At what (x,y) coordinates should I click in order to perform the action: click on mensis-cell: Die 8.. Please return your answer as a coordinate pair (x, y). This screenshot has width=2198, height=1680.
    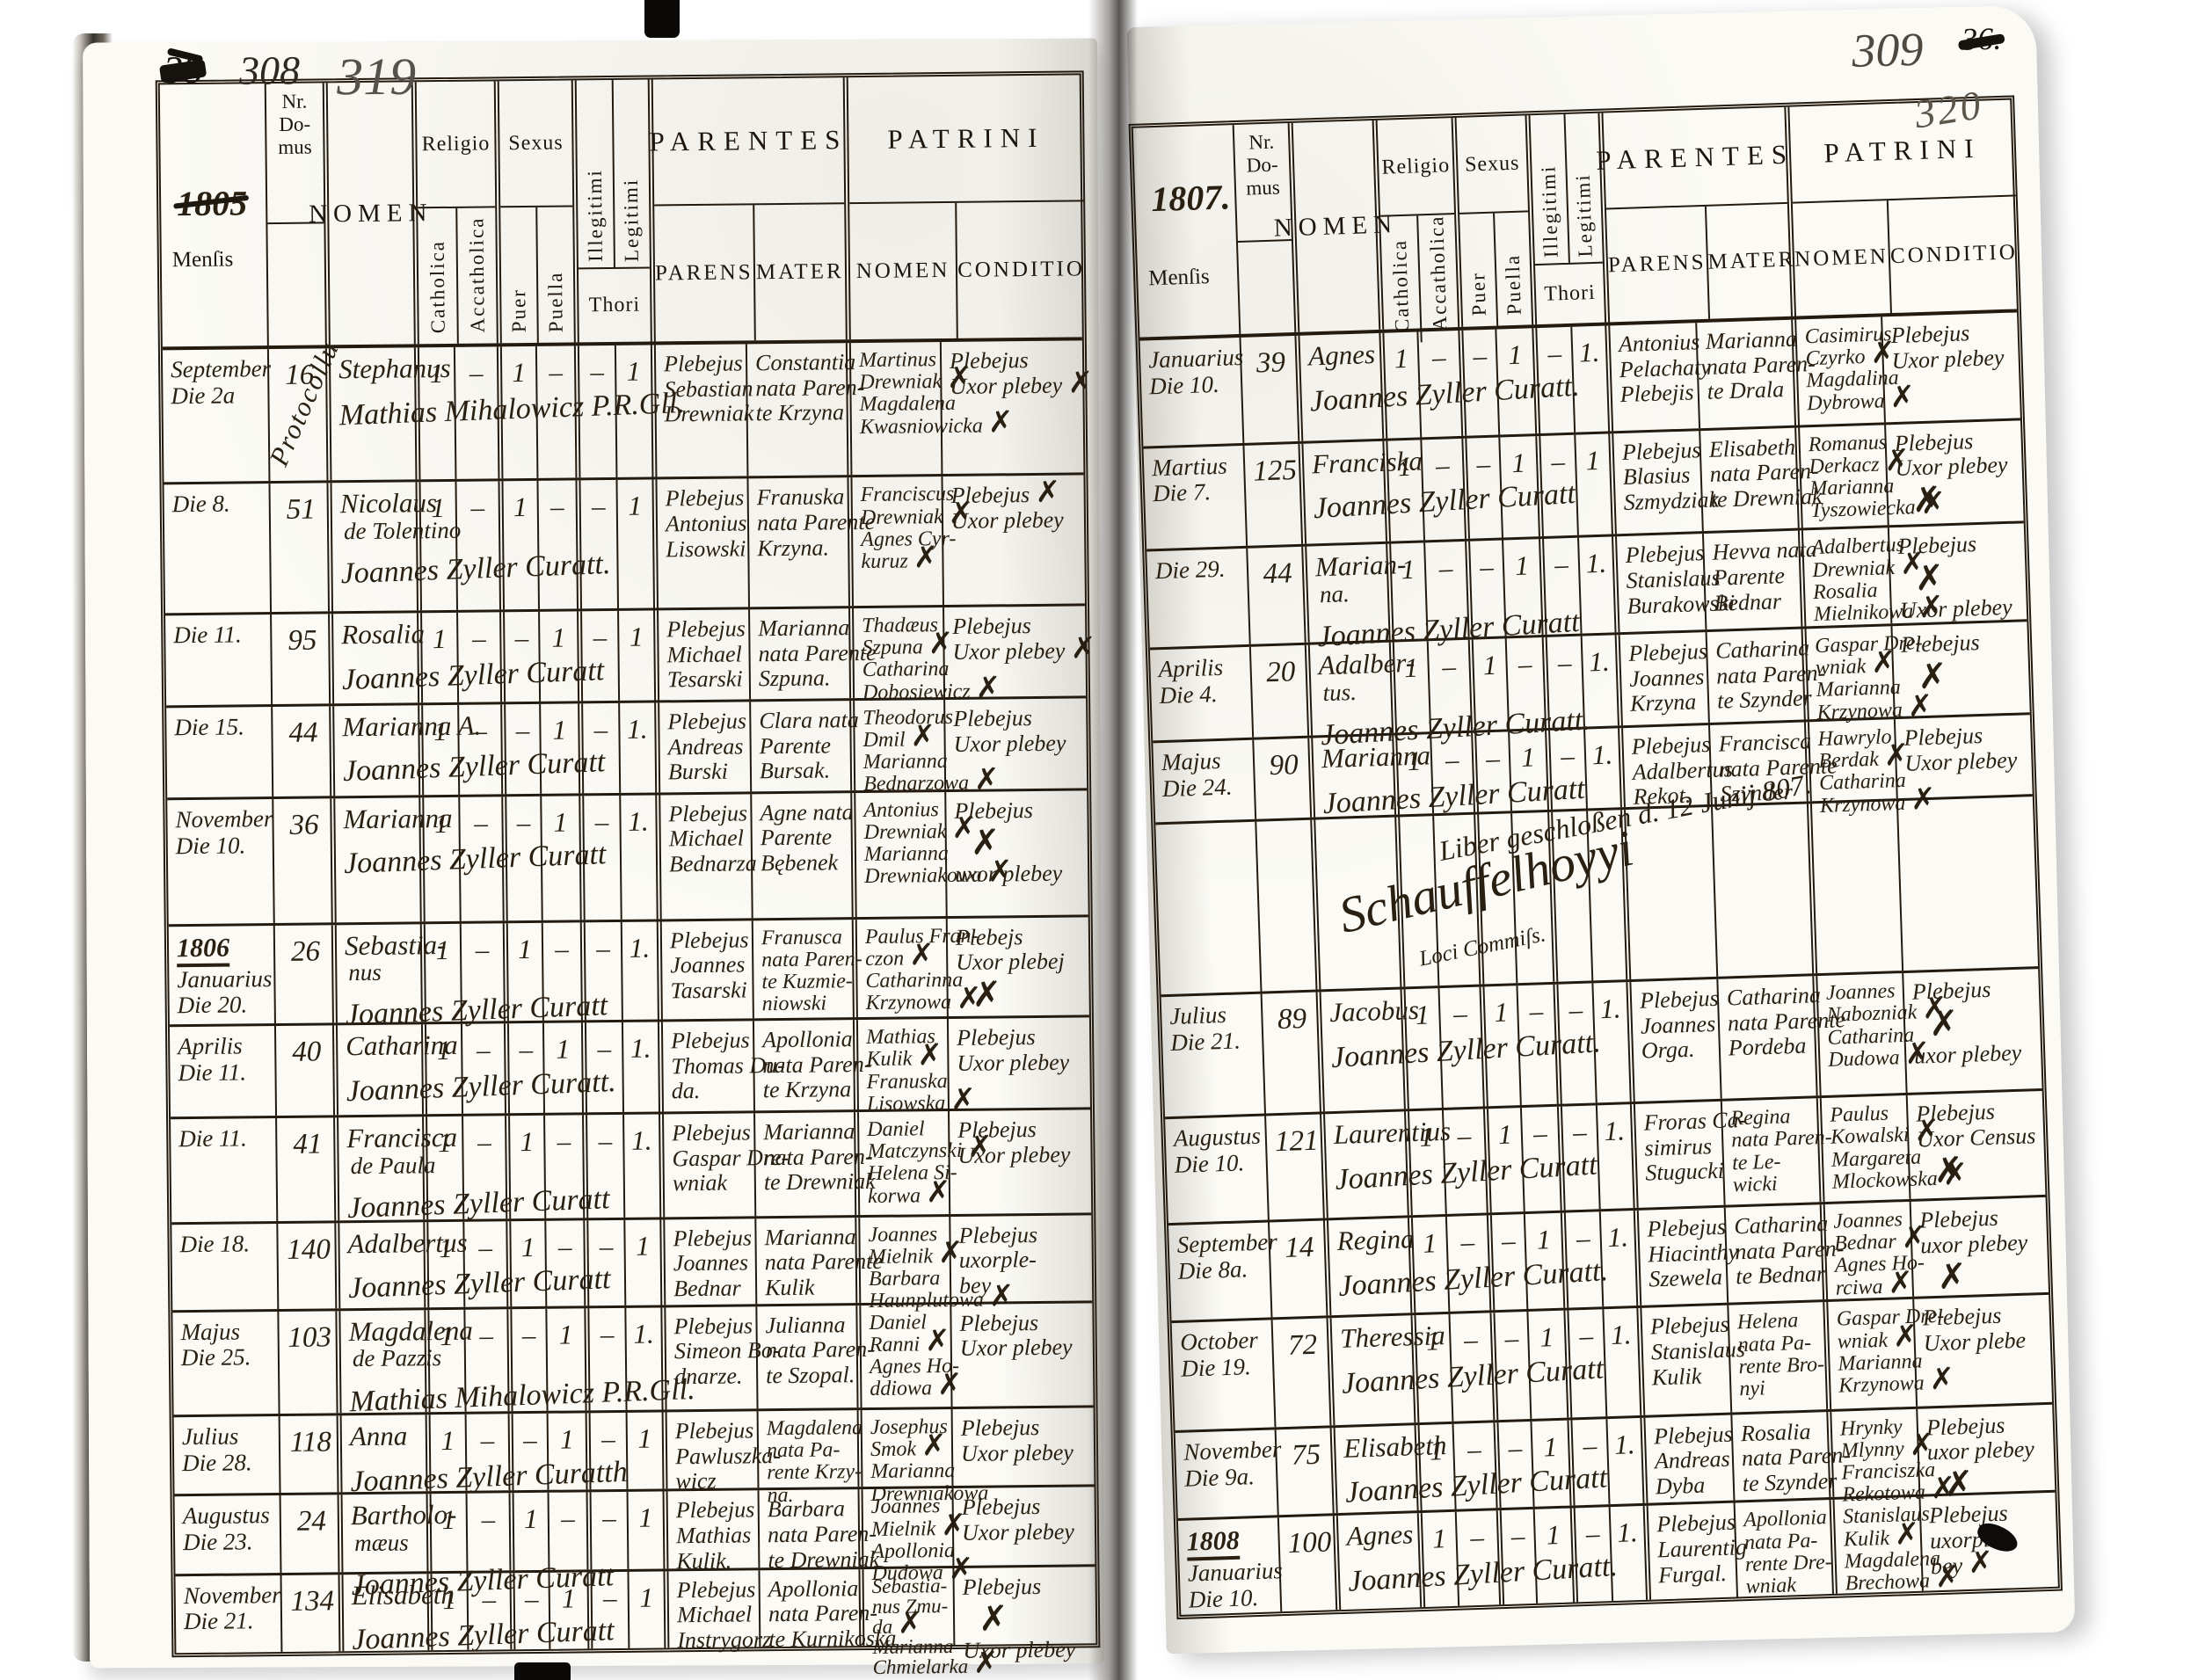
    Looking at the image, I should click on (217, 549).